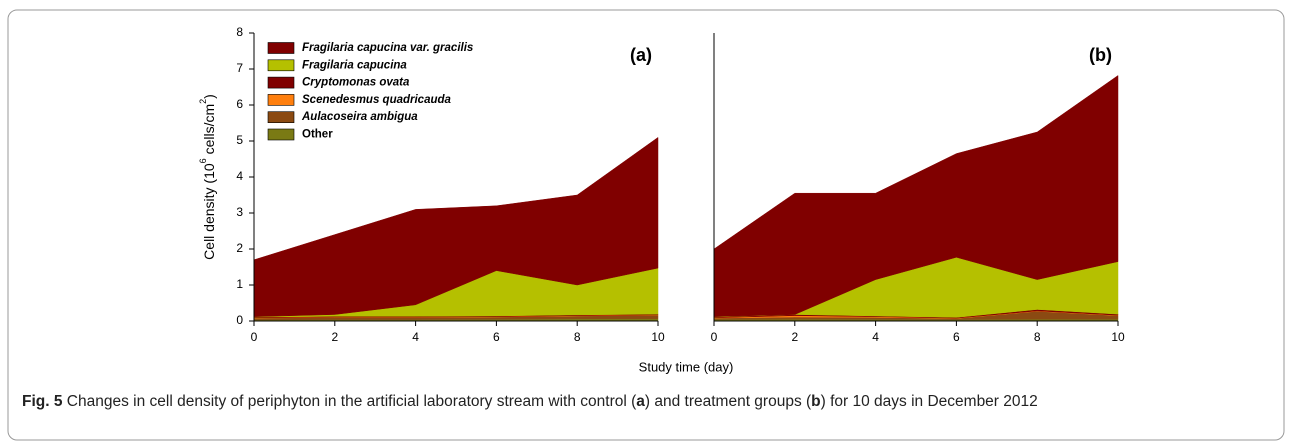  Describe the element at coordinates (1100, 55) in the screenshot. I see `panel-label: (b)` at that location.